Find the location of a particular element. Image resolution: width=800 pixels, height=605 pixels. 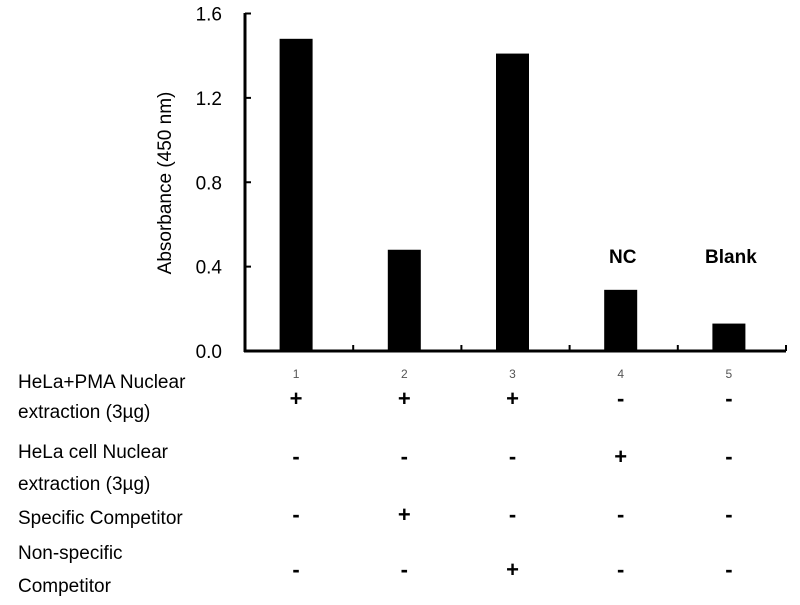

y-tick-label: 1.6 is located at coordinates (209, 15).